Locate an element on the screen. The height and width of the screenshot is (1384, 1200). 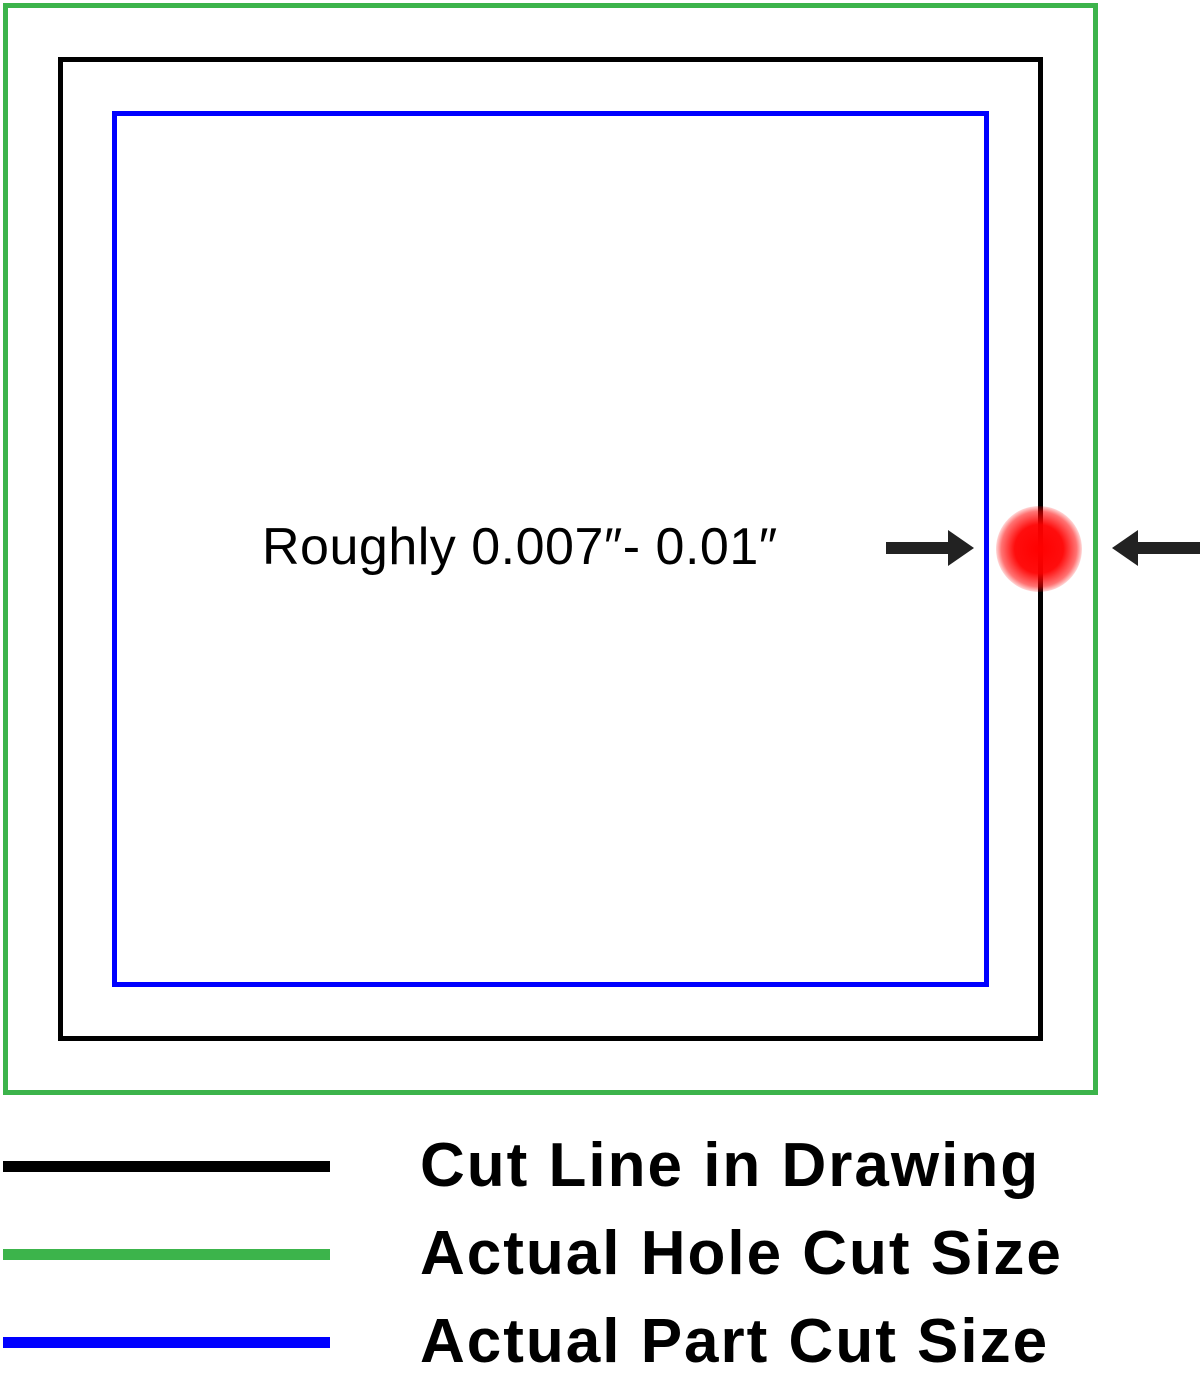
legend-item-cut-line: Cut Line in Drawing is located at coordinates (600, 1164).